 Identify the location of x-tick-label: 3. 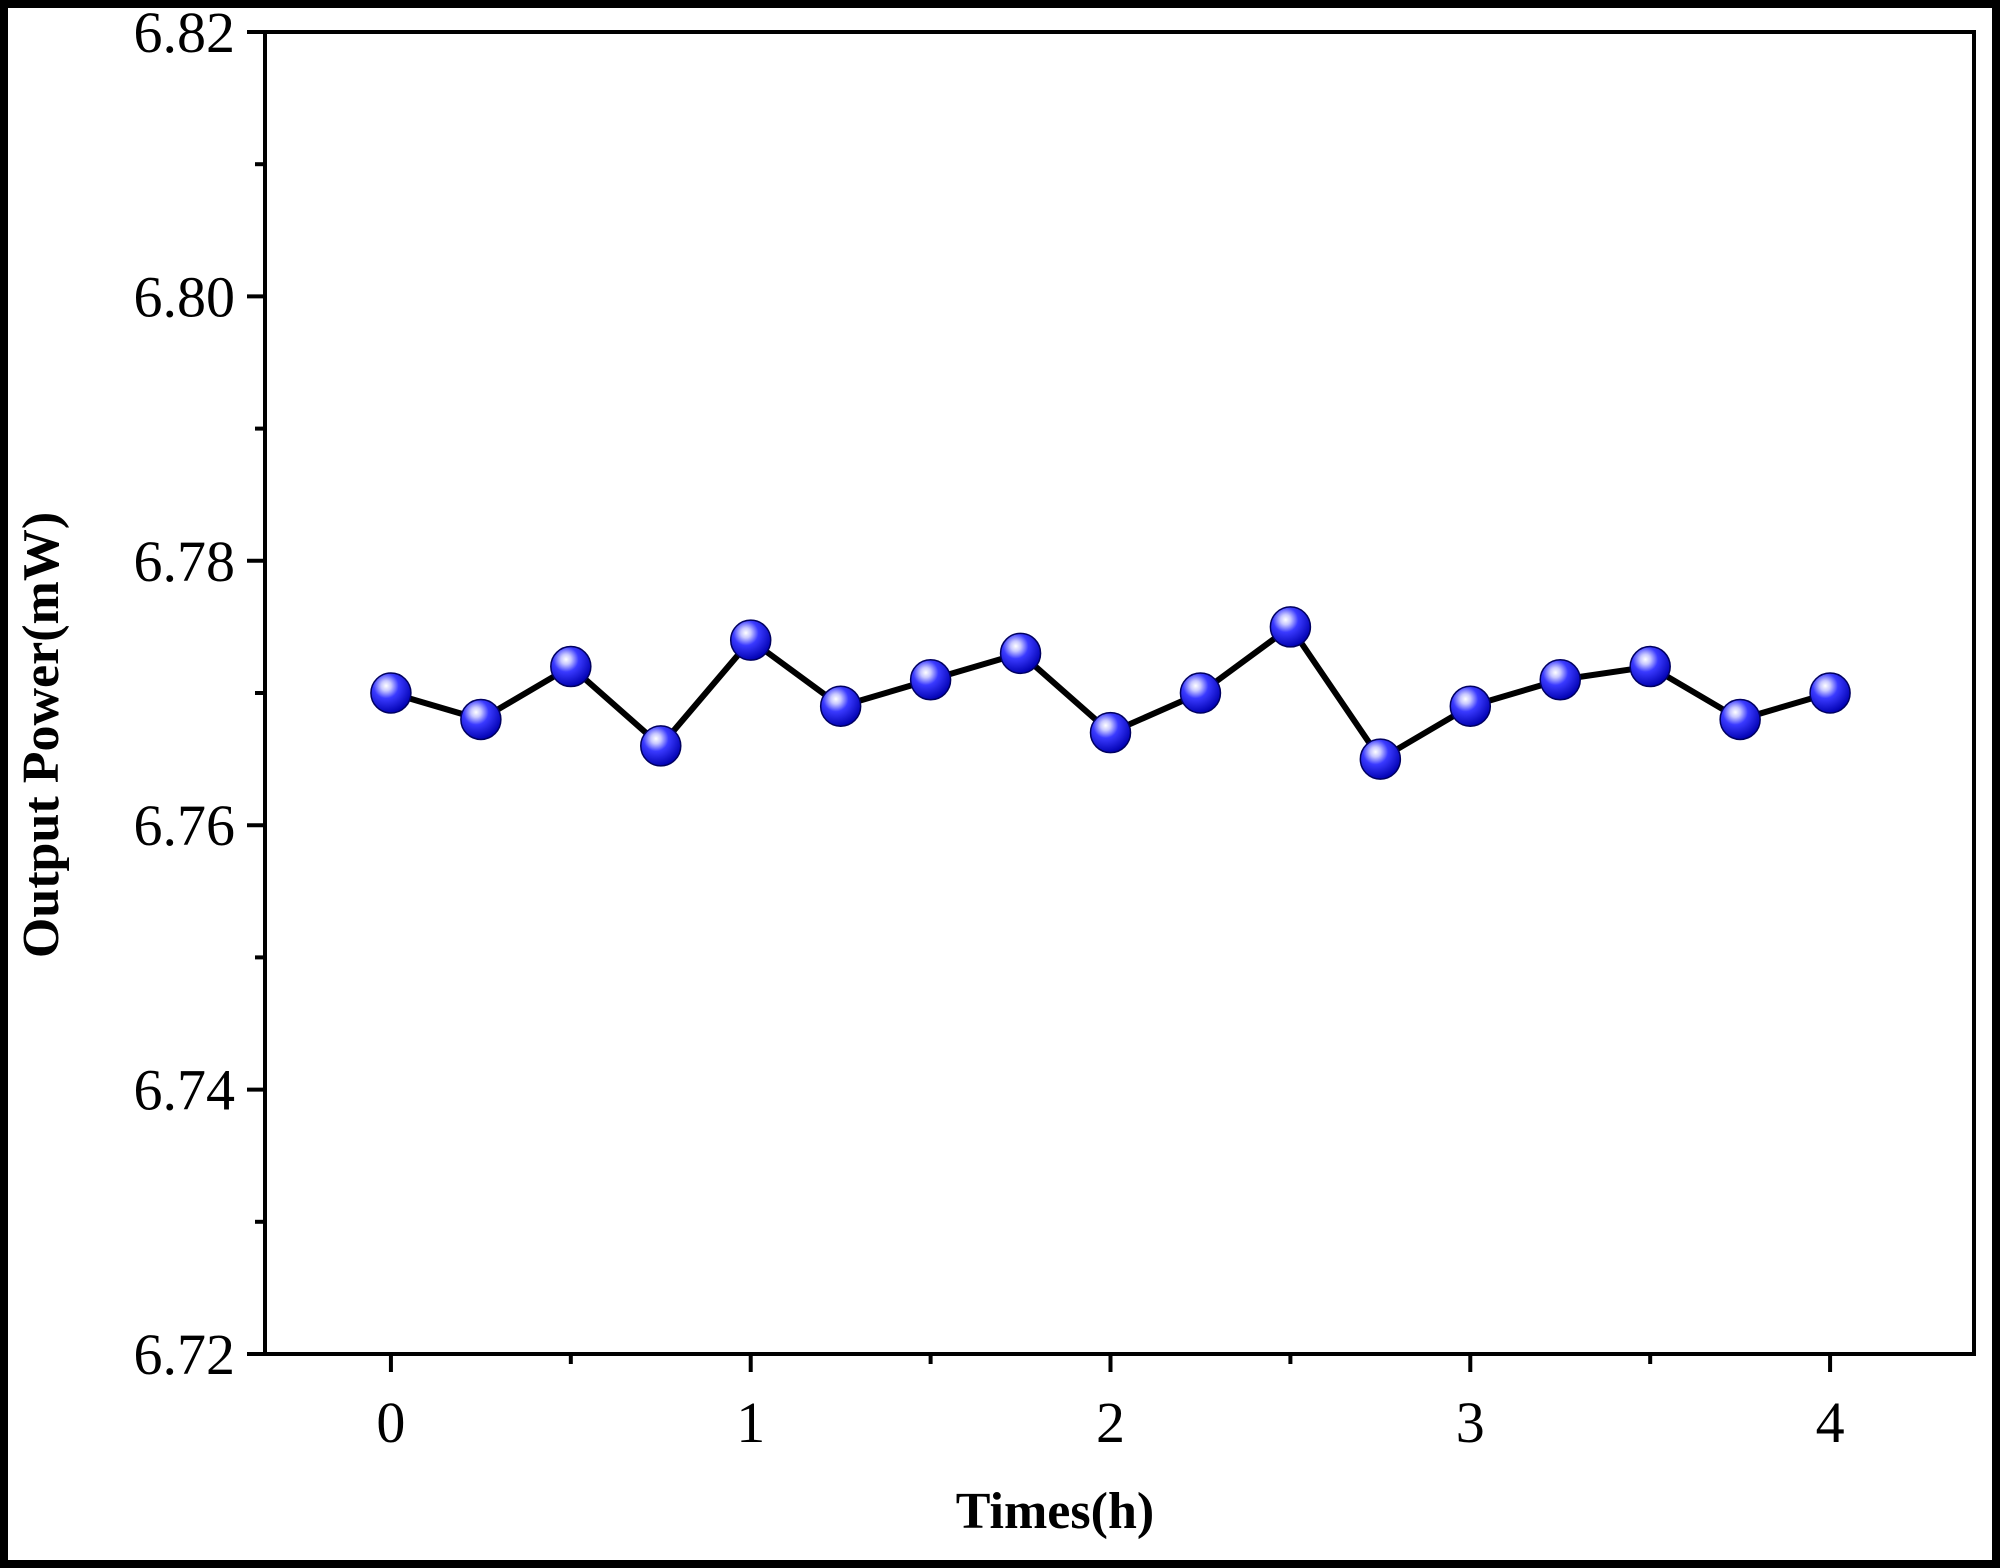
(1470, 1422).